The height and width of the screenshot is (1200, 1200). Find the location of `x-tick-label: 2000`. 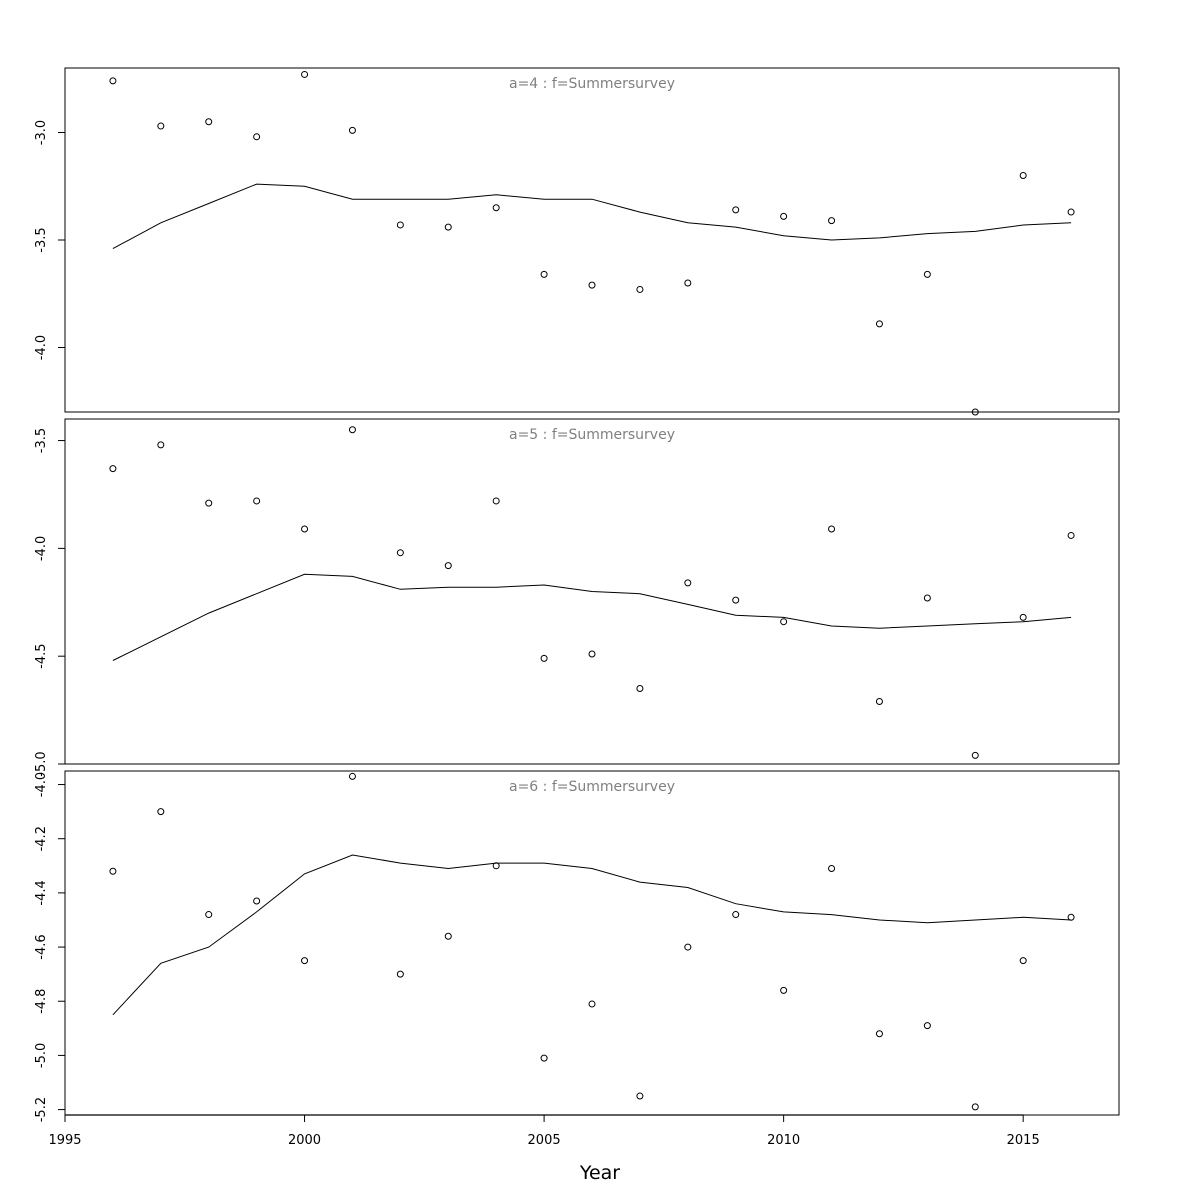

x-tick-label: 2000 is located at coordinates (304, 1140).